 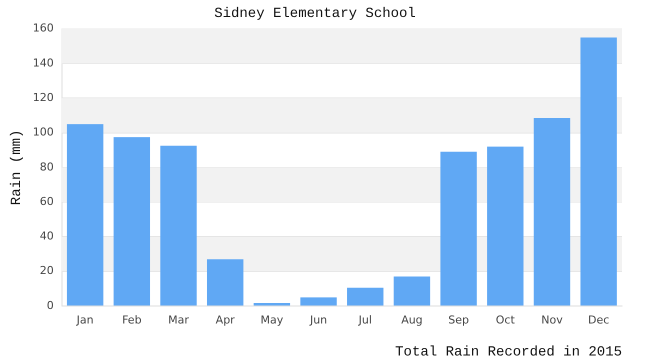 What do you see at coordinates (315, 14) in the screenshot?
I see `chart-title: Sidney Elementary School` at bounding box center [315, 14].